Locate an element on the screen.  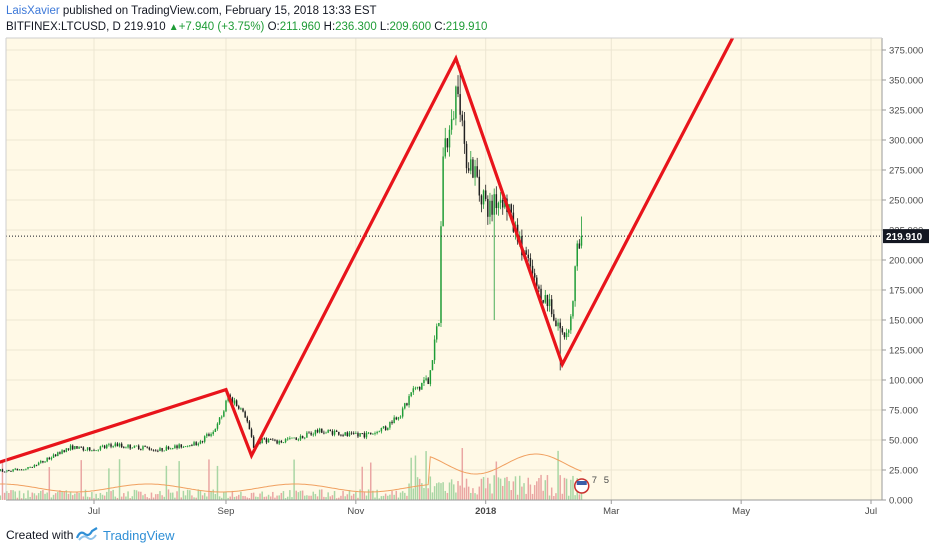
y-tick-label: 175.000 is located at coordinates (906, 291).